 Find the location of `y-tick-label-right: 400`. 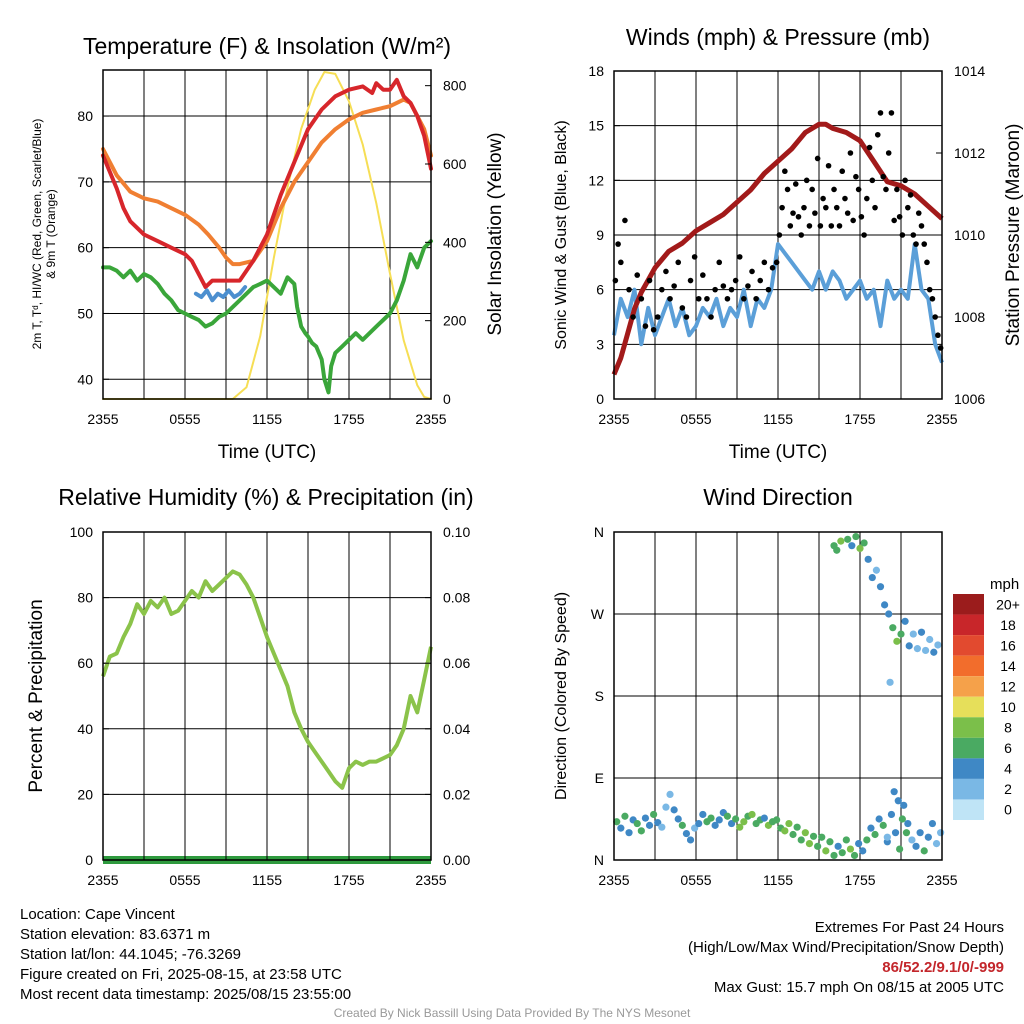

y-tick-label-right: 400 is located at coordinates (455, 242).